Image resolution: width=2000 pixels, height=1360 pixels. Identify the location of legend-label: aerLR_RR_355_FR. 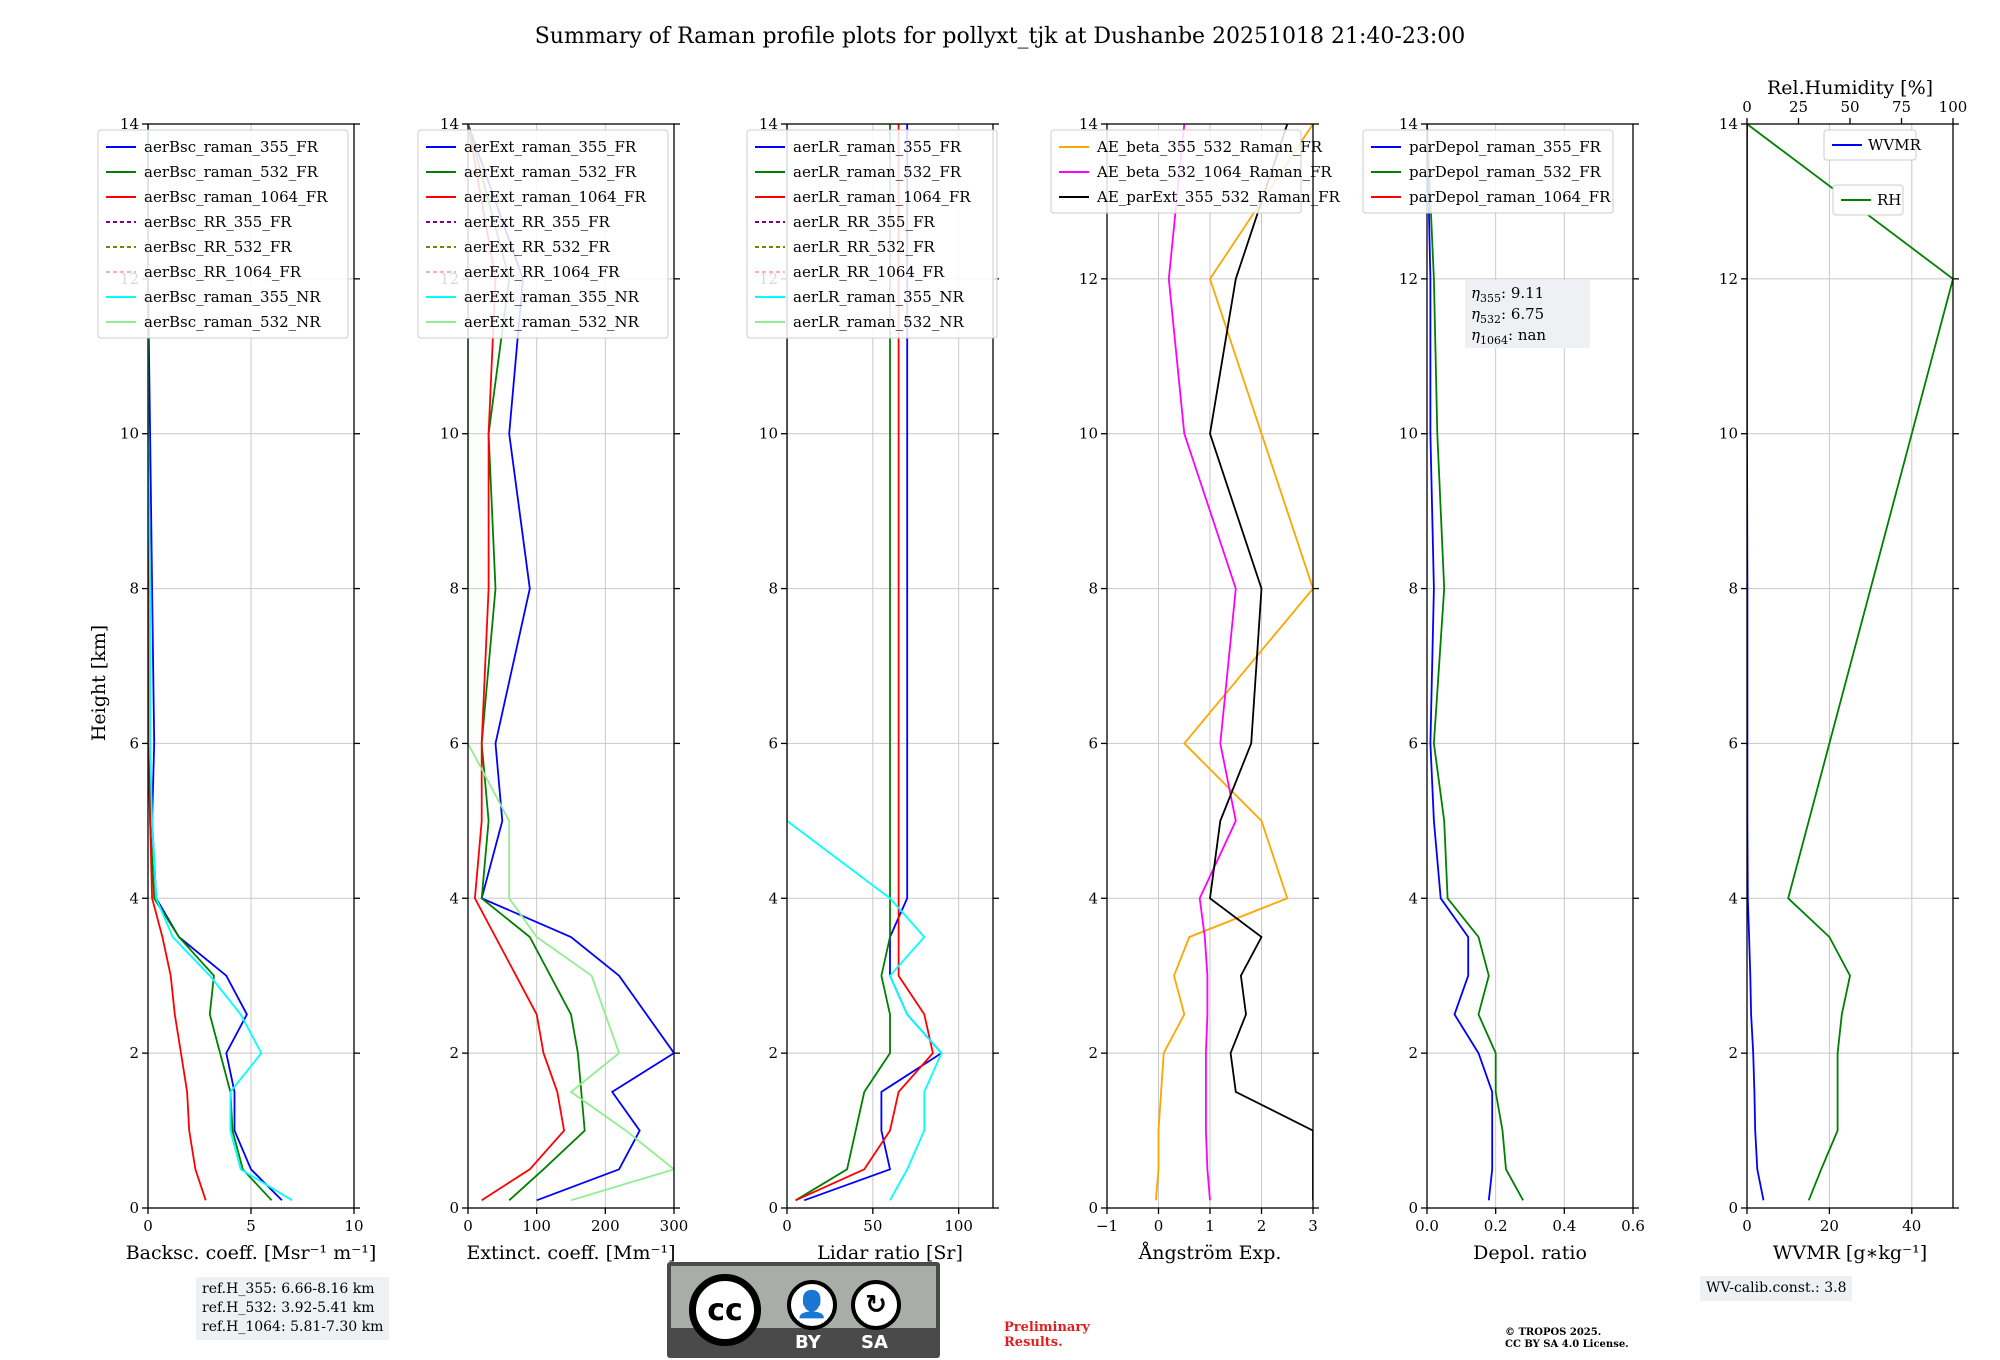
(864, 222).